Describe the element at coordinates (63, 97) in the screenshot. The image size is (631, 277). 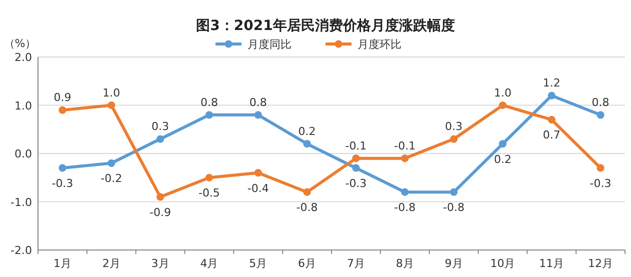
I see `data-label: 0.9` at that location.